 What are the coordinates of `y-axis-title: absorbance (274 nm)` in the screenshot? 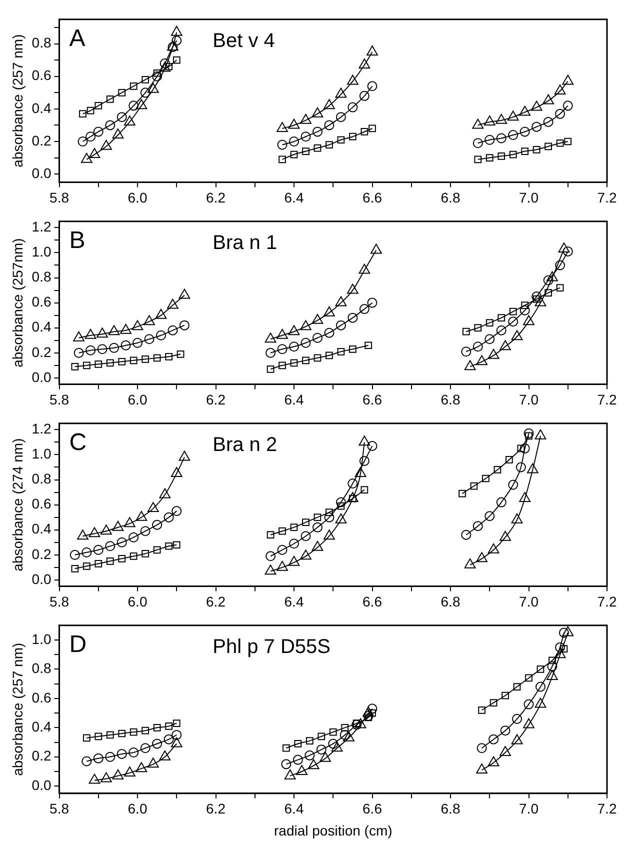 It's located at (17, 505).